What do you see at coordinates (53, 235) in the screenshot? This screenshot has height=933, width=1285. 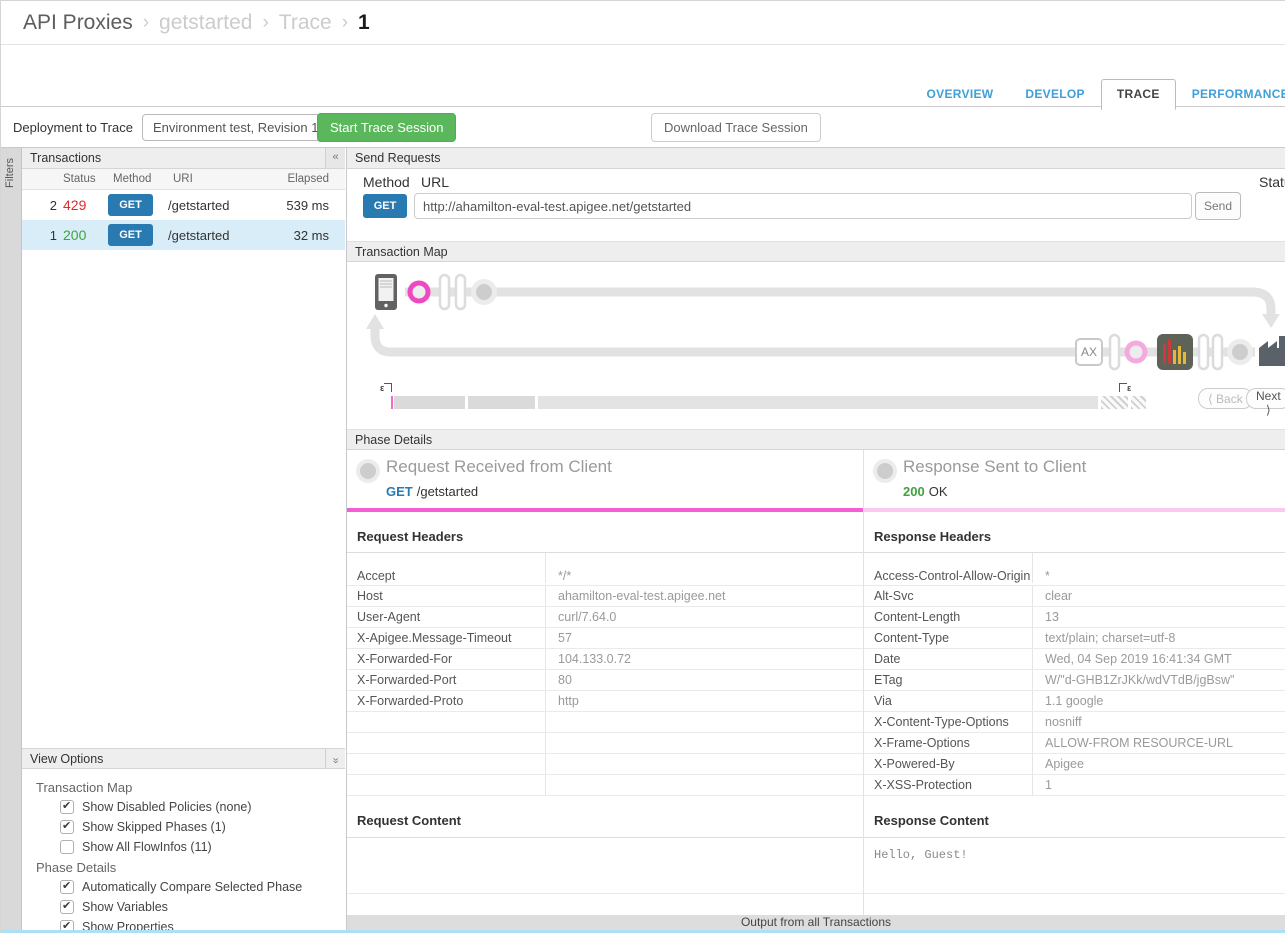 I see `row-number: 1` at bounding box center [53, 235].